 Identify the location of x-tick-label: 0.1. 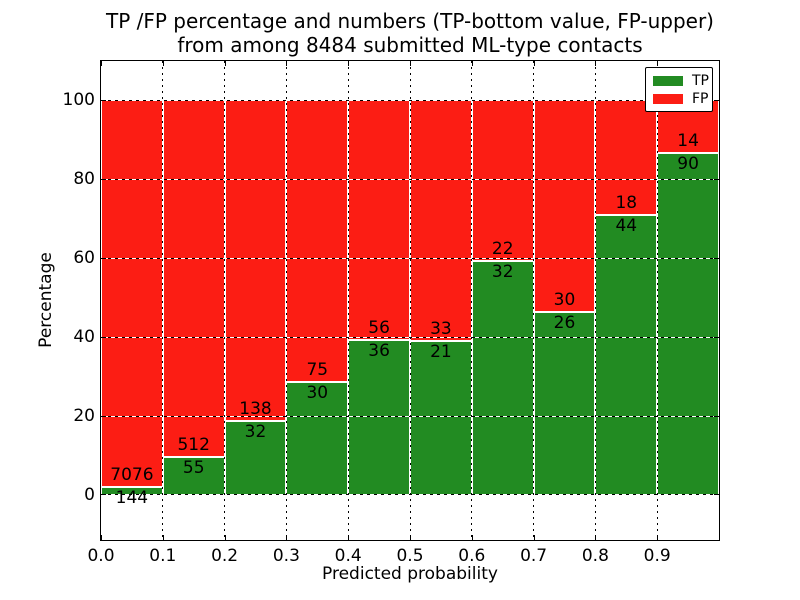
(163, 556).